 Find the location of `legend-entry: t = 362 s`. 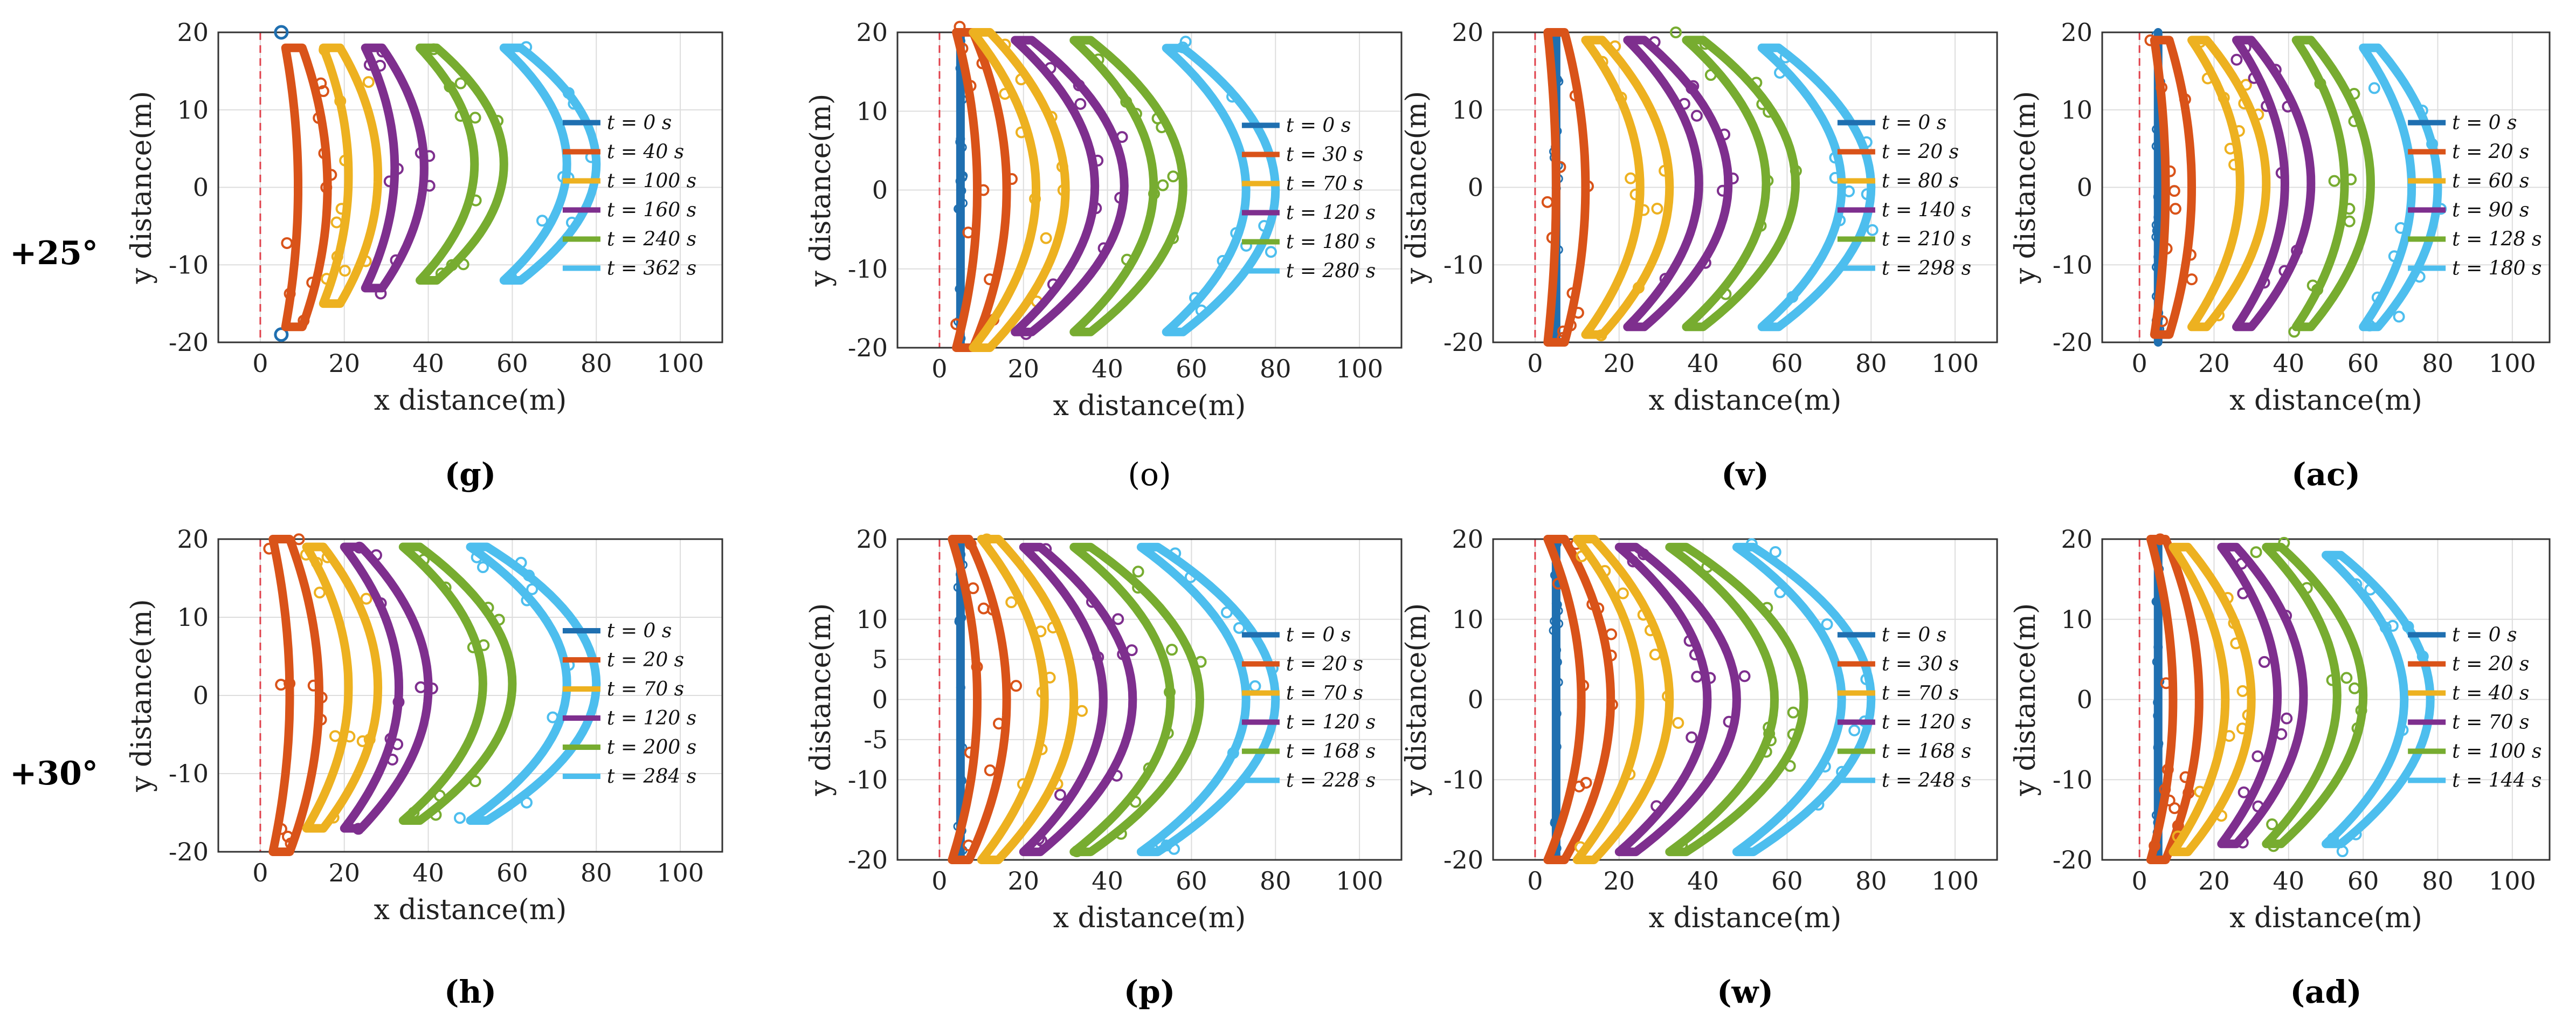

legend-entry: t = 362 s is located at coordinates (651, 269).